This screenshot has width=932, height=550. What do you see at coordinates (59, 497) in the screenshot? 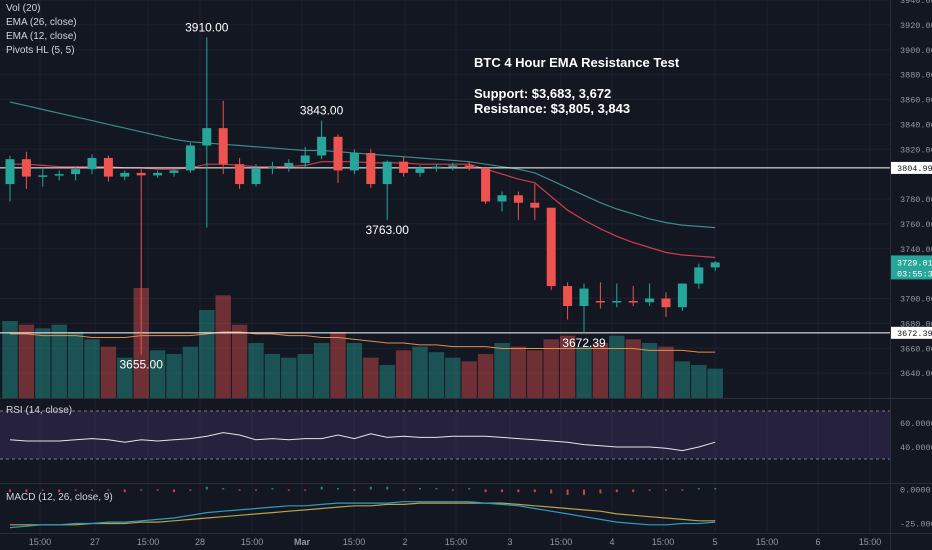
I see `macd-label: MACD (12, 26, close, 9)` at bounding box center [59, 497].